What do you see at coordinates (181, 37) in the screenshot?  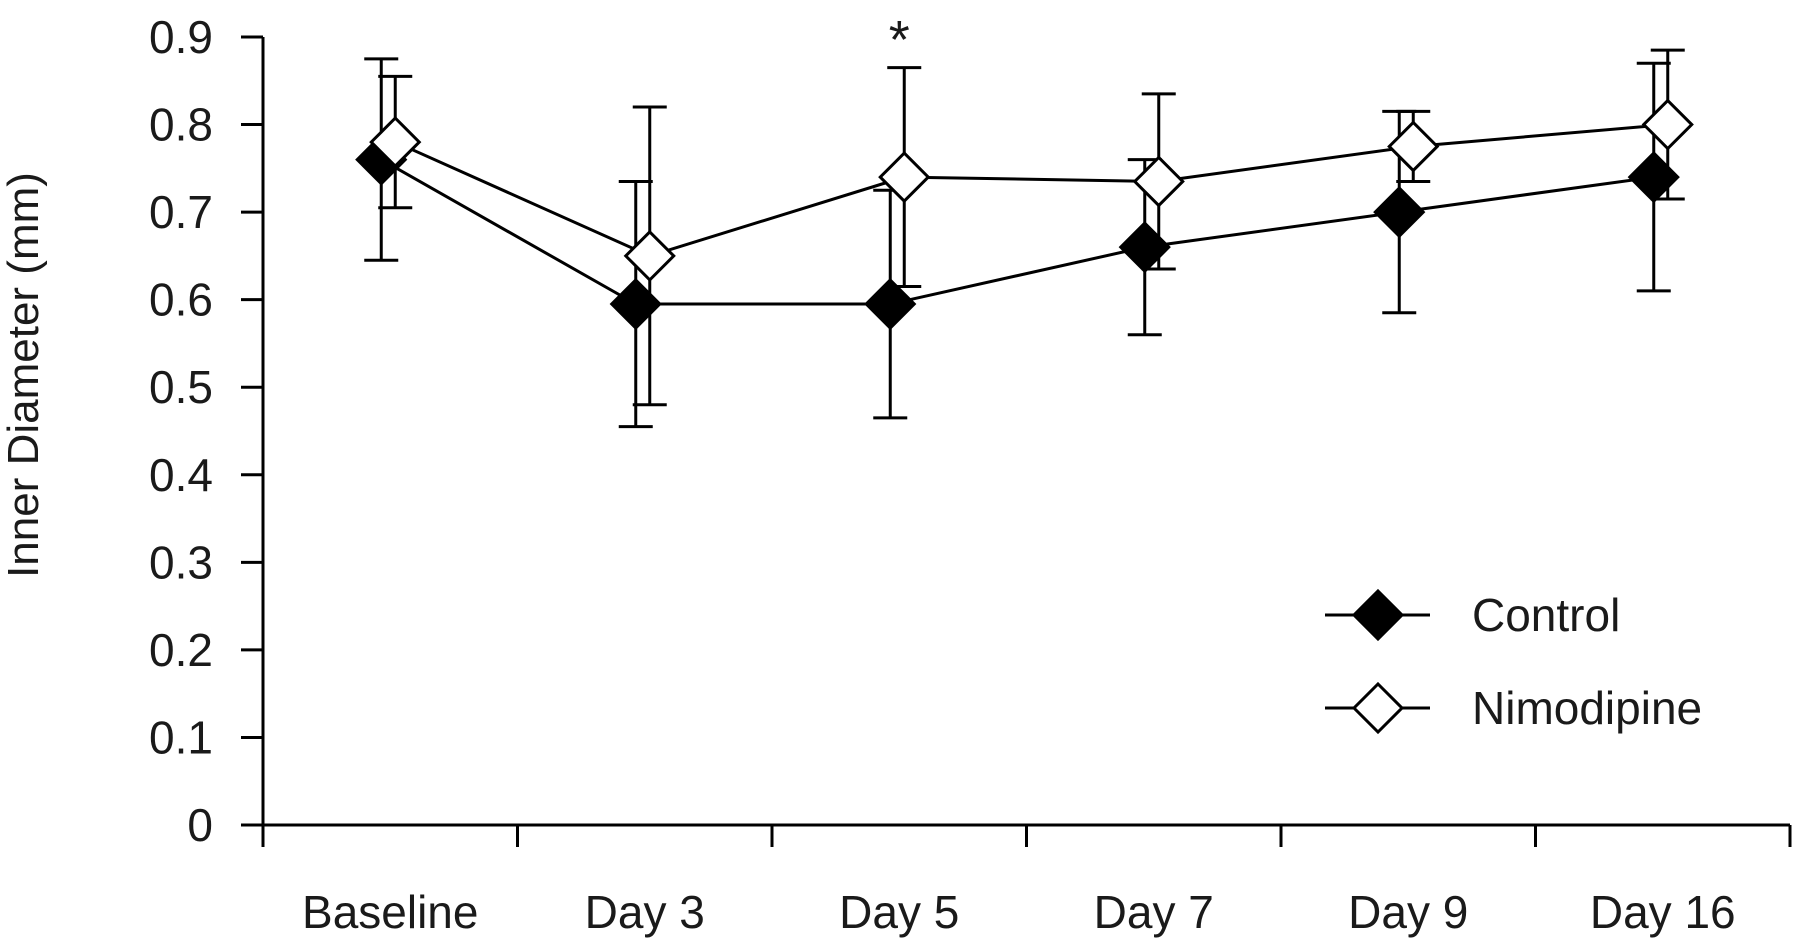 I see `y-tick-label: 0.9` at bounding box center [181, 37].